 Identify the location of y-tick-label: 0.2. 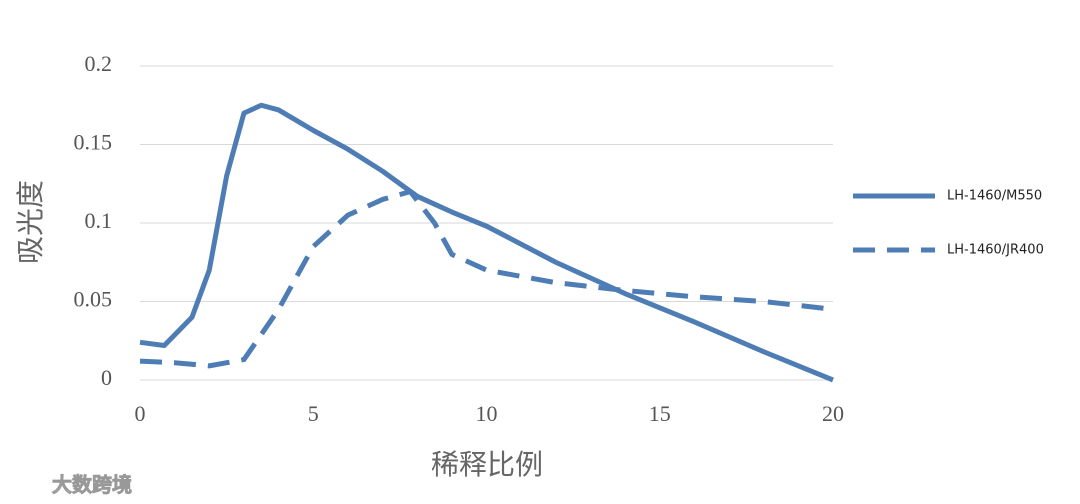
(99, 63).